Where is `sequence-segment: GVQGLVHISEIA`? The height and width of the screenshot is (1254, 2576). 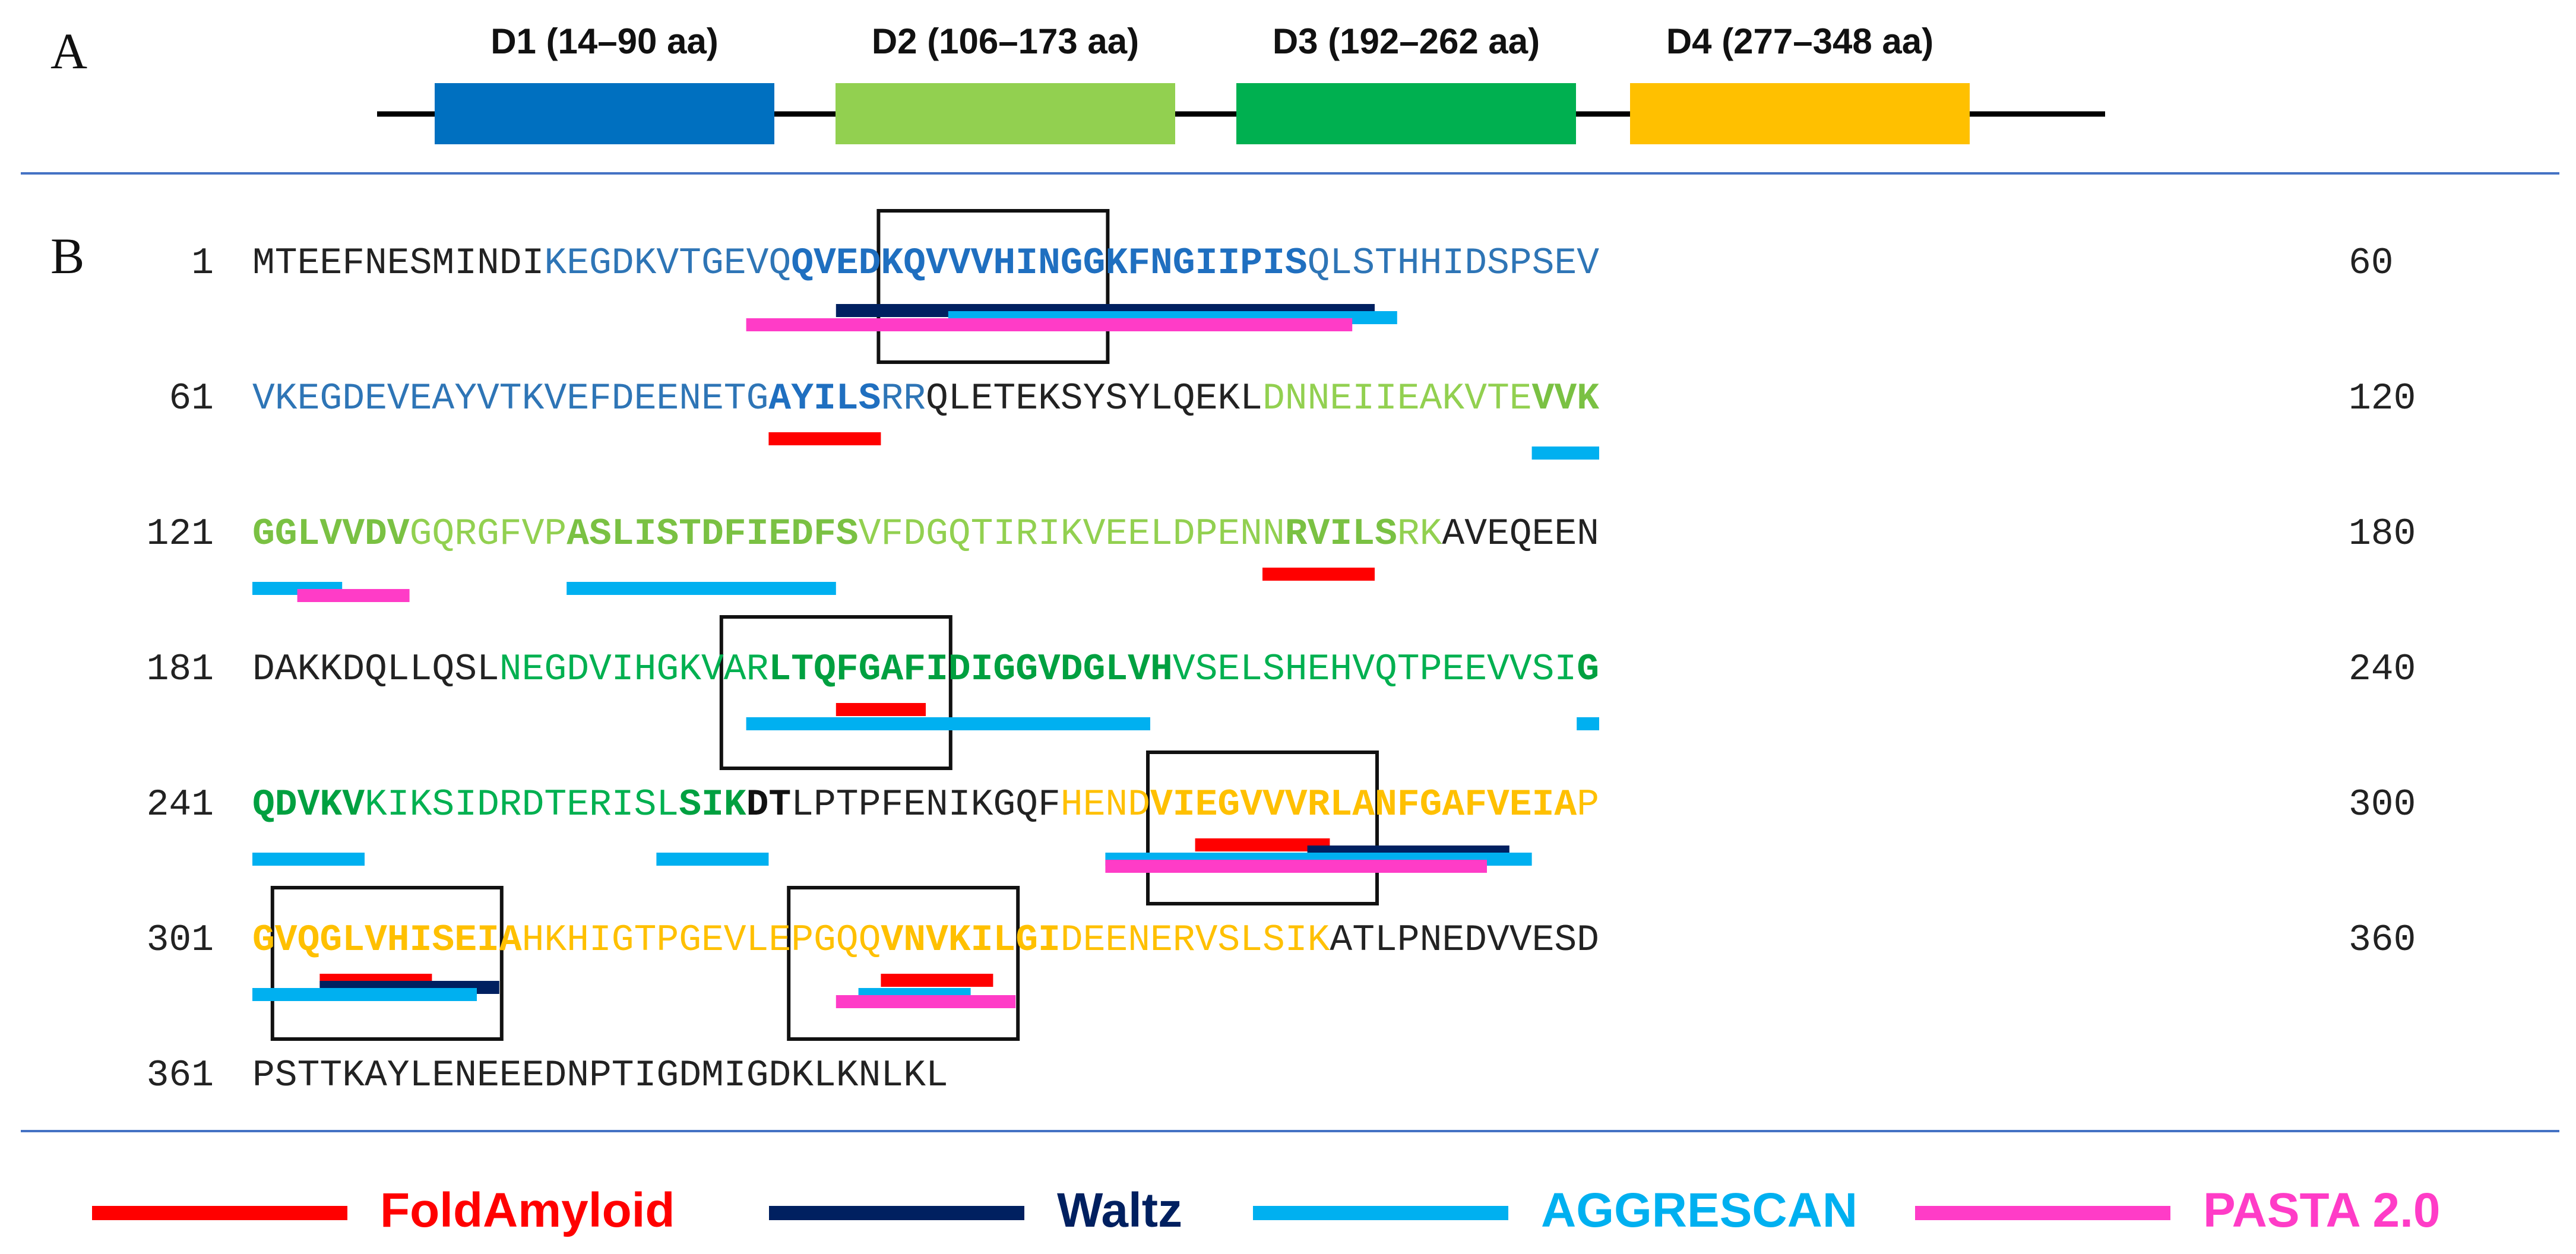
sequence-segment: GVQGLVHISEIA is located at coordinates (387, 940).